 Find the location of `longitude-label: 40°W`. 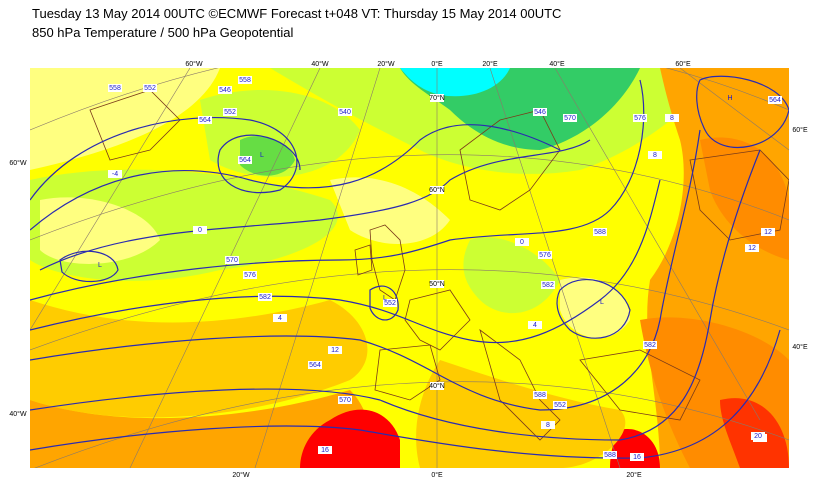

longitude-label: 40°W is located at coordinates (320, 64).